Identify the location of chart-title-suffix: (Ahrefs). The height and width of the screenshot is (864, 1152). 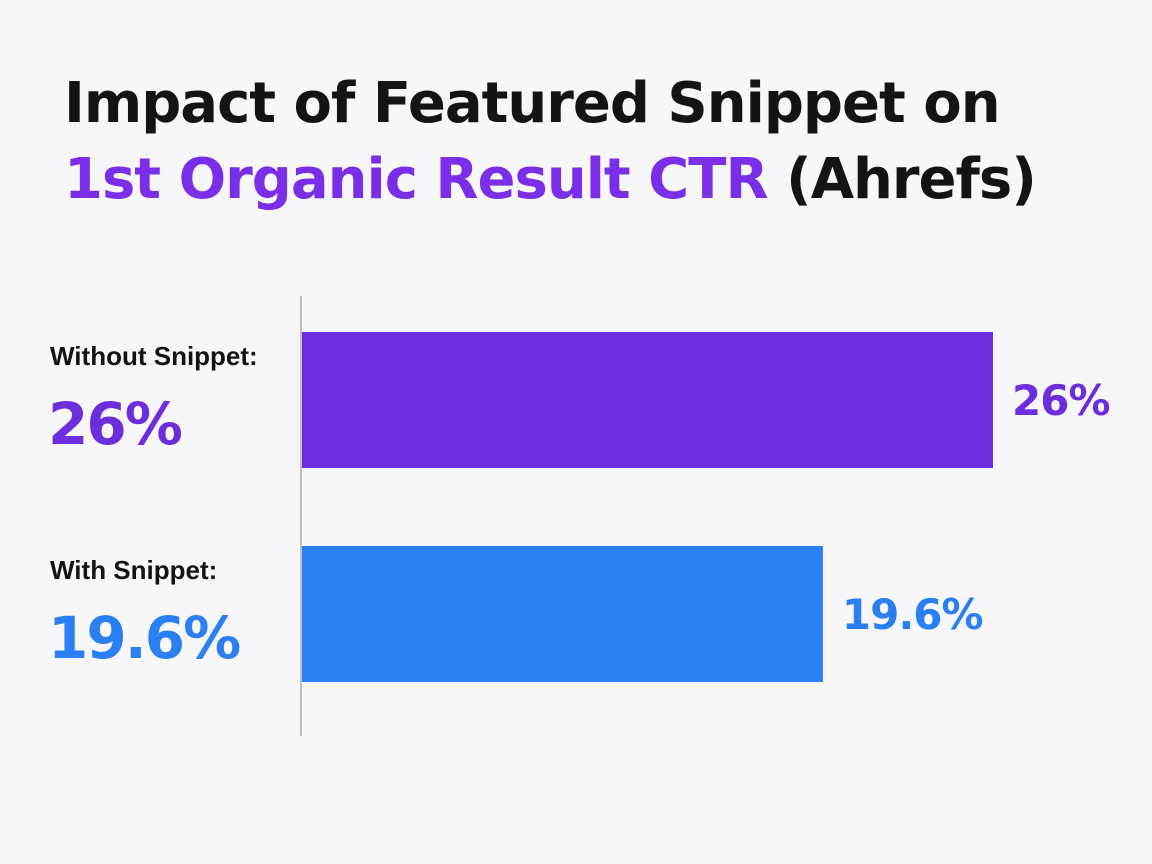
(911, 179).